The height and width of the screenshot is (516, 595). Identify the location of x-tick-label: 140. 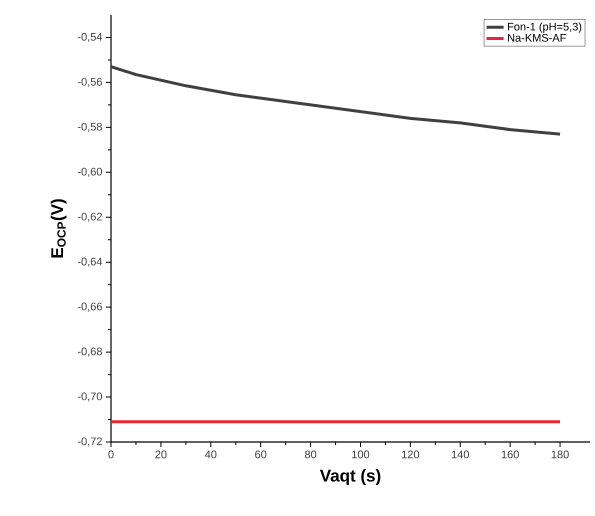
(460, 454).